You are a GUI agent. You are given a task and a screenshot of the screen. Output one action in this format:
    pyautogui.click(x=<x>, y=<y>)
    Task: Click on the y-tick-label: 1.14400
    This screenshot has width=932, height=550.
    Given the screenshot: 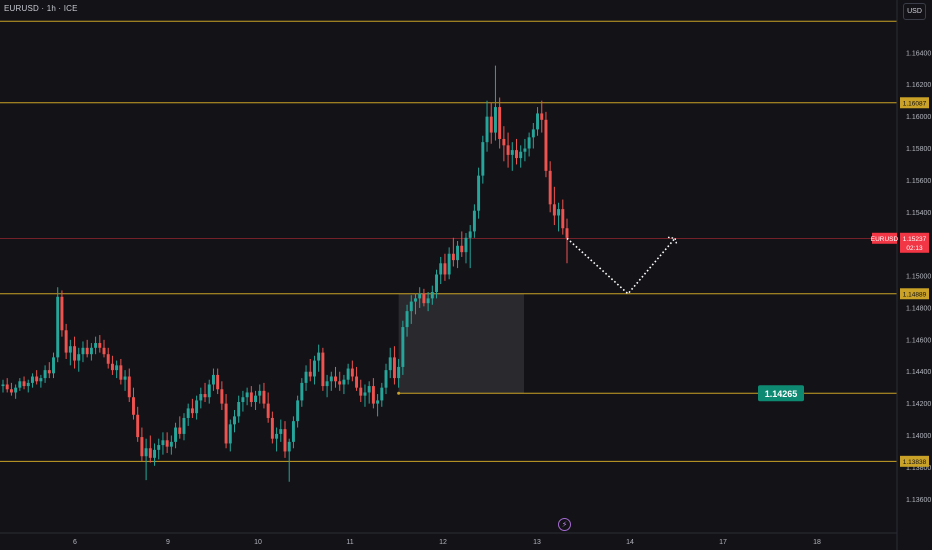 What is the action you would take?
    pyautogui.click(x=918, y=372)
    